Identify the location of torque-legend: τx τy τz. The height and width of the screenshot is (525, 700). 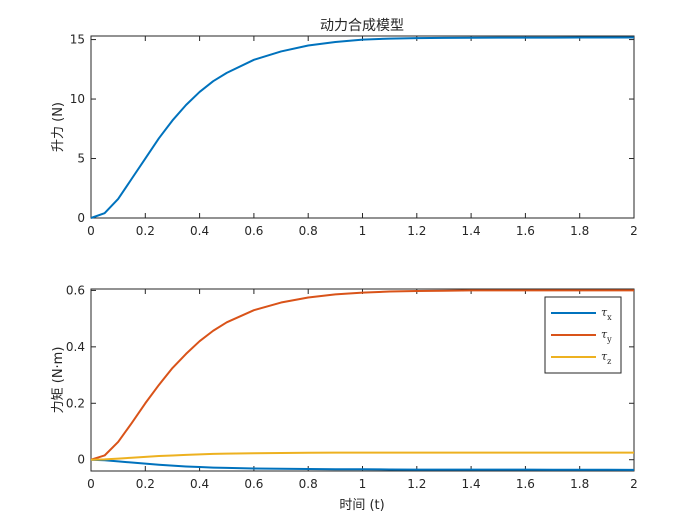
(583, 335).